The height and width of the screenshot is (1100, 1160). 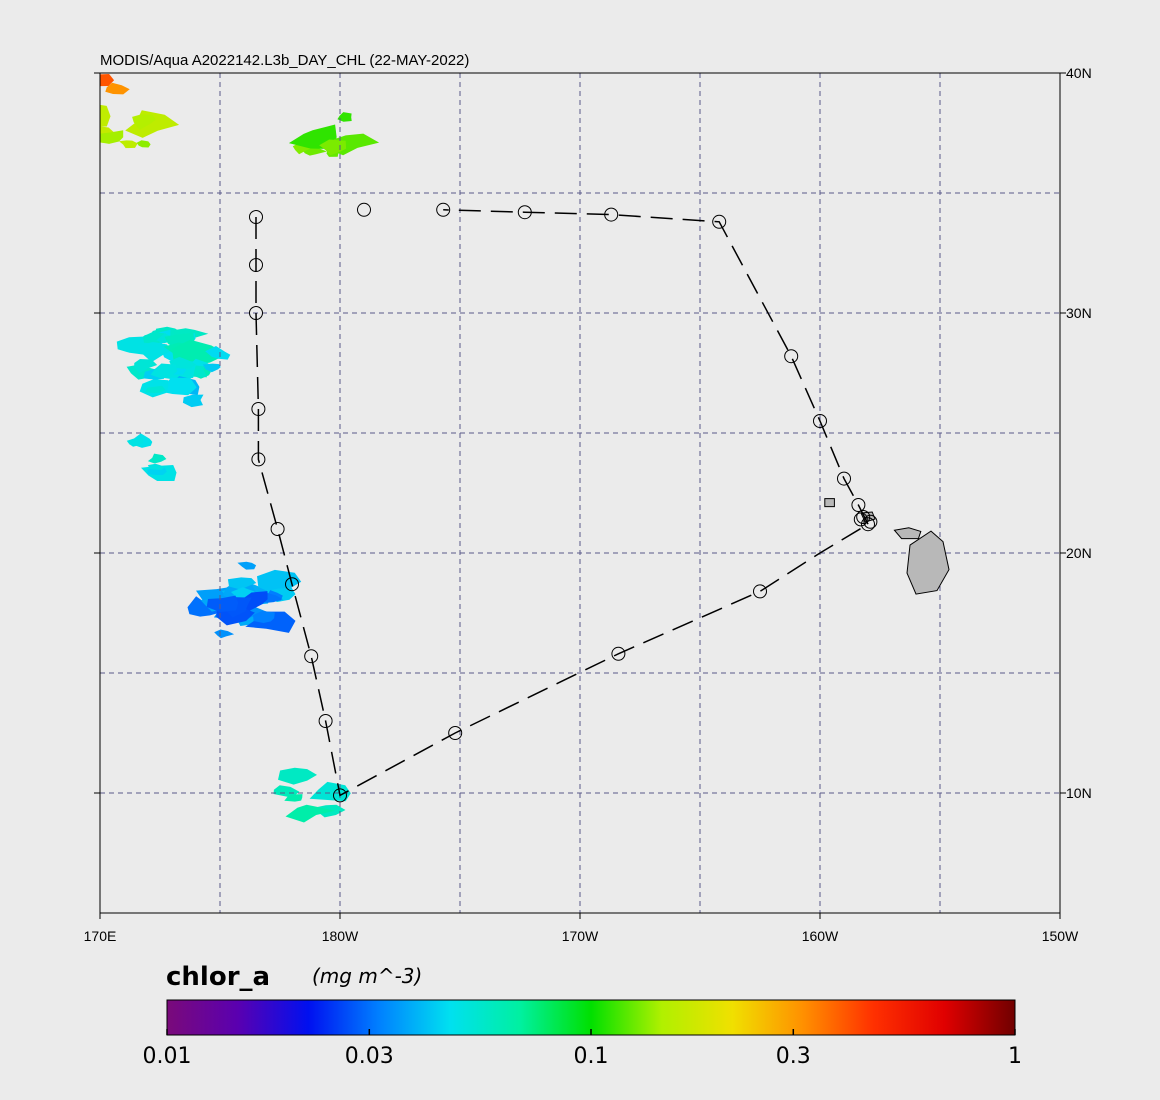 What do you see at coordinates (1060, 936) in the screenshot?
I see `longitude-tick-label: 150W` at bounding box center [1060, 936].